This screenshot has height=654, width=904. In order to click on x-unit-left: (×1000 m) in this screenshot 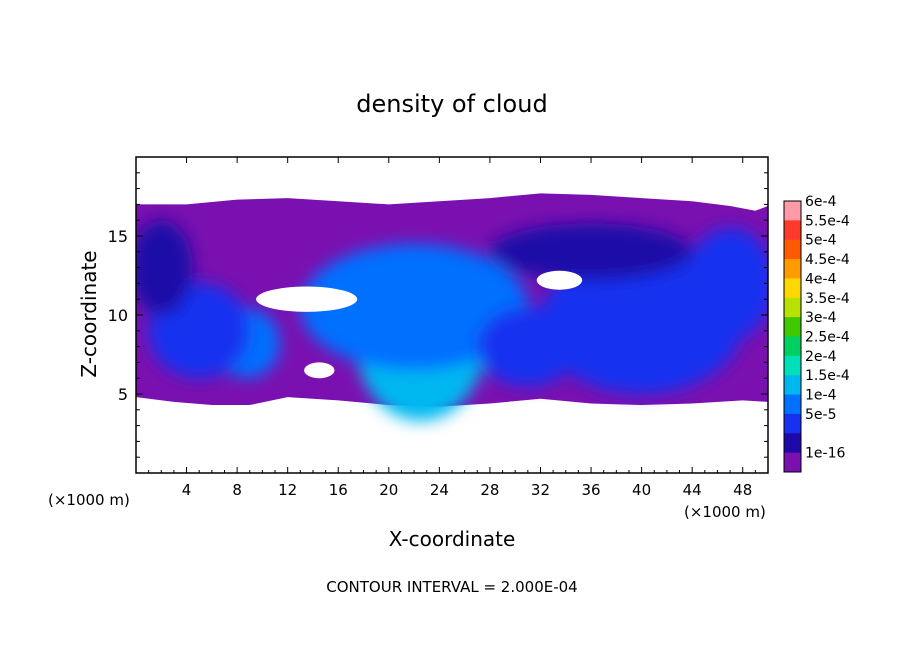, I will do `click(89, 500)`.